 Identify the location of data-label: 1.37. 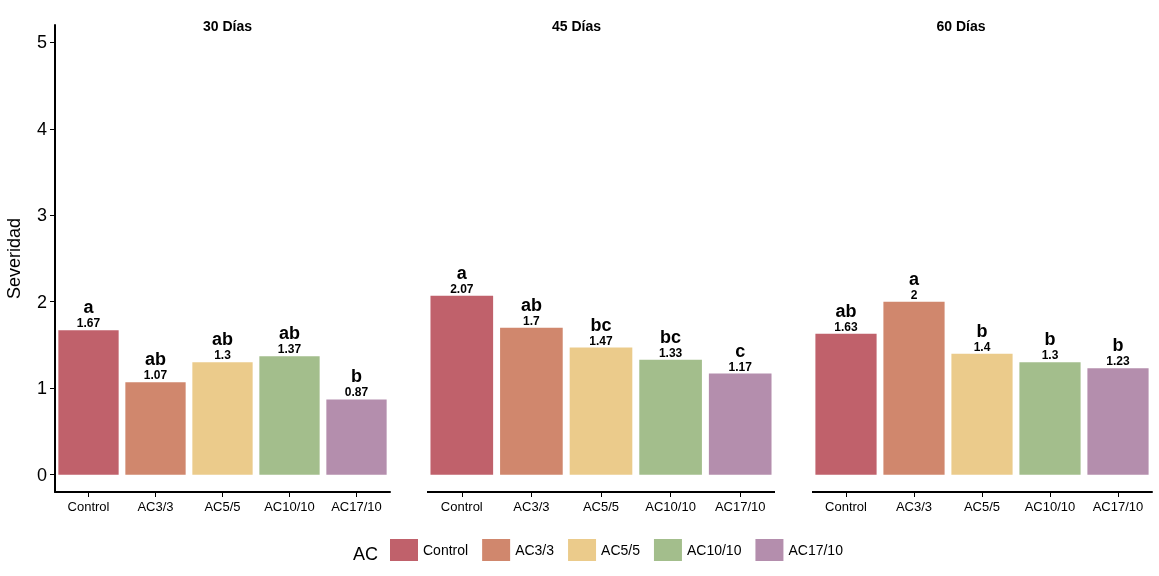
(289, 349).